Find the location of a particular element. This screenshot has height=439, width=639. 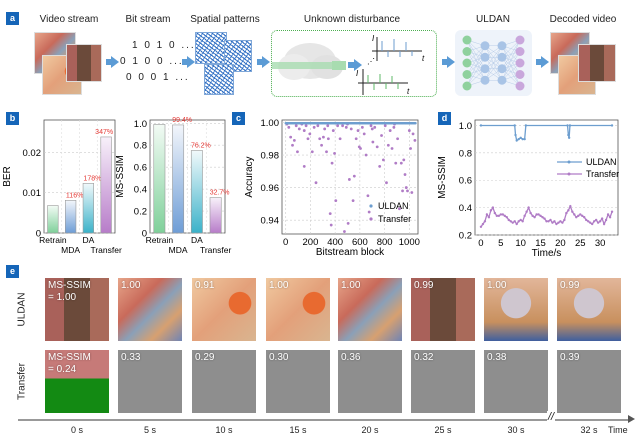

uldan-frame: 0.91 is located at coordinates (224, 309).